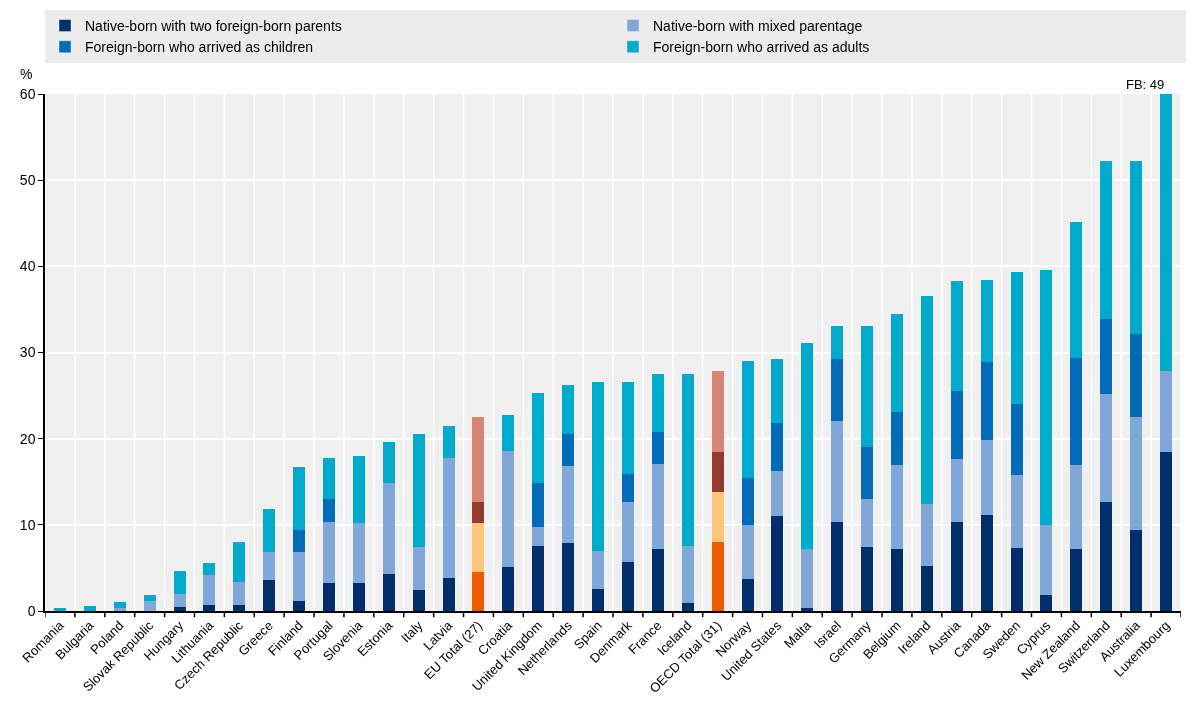  I want to click on legend-label: Native-born with mixed parentage, so click(758, 26).